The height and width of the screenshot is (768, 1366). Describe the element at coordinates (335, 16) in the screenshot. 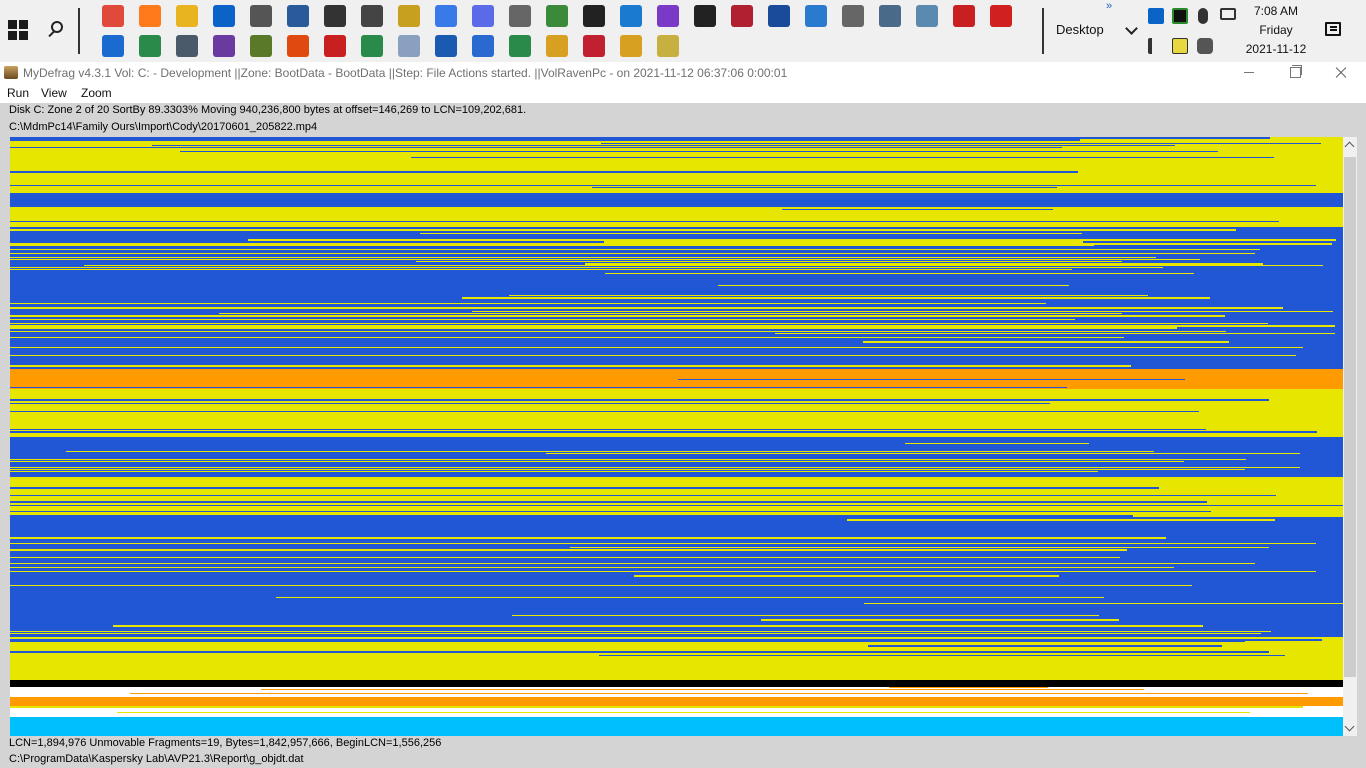

I see `graduation-cap-icon` at that location.